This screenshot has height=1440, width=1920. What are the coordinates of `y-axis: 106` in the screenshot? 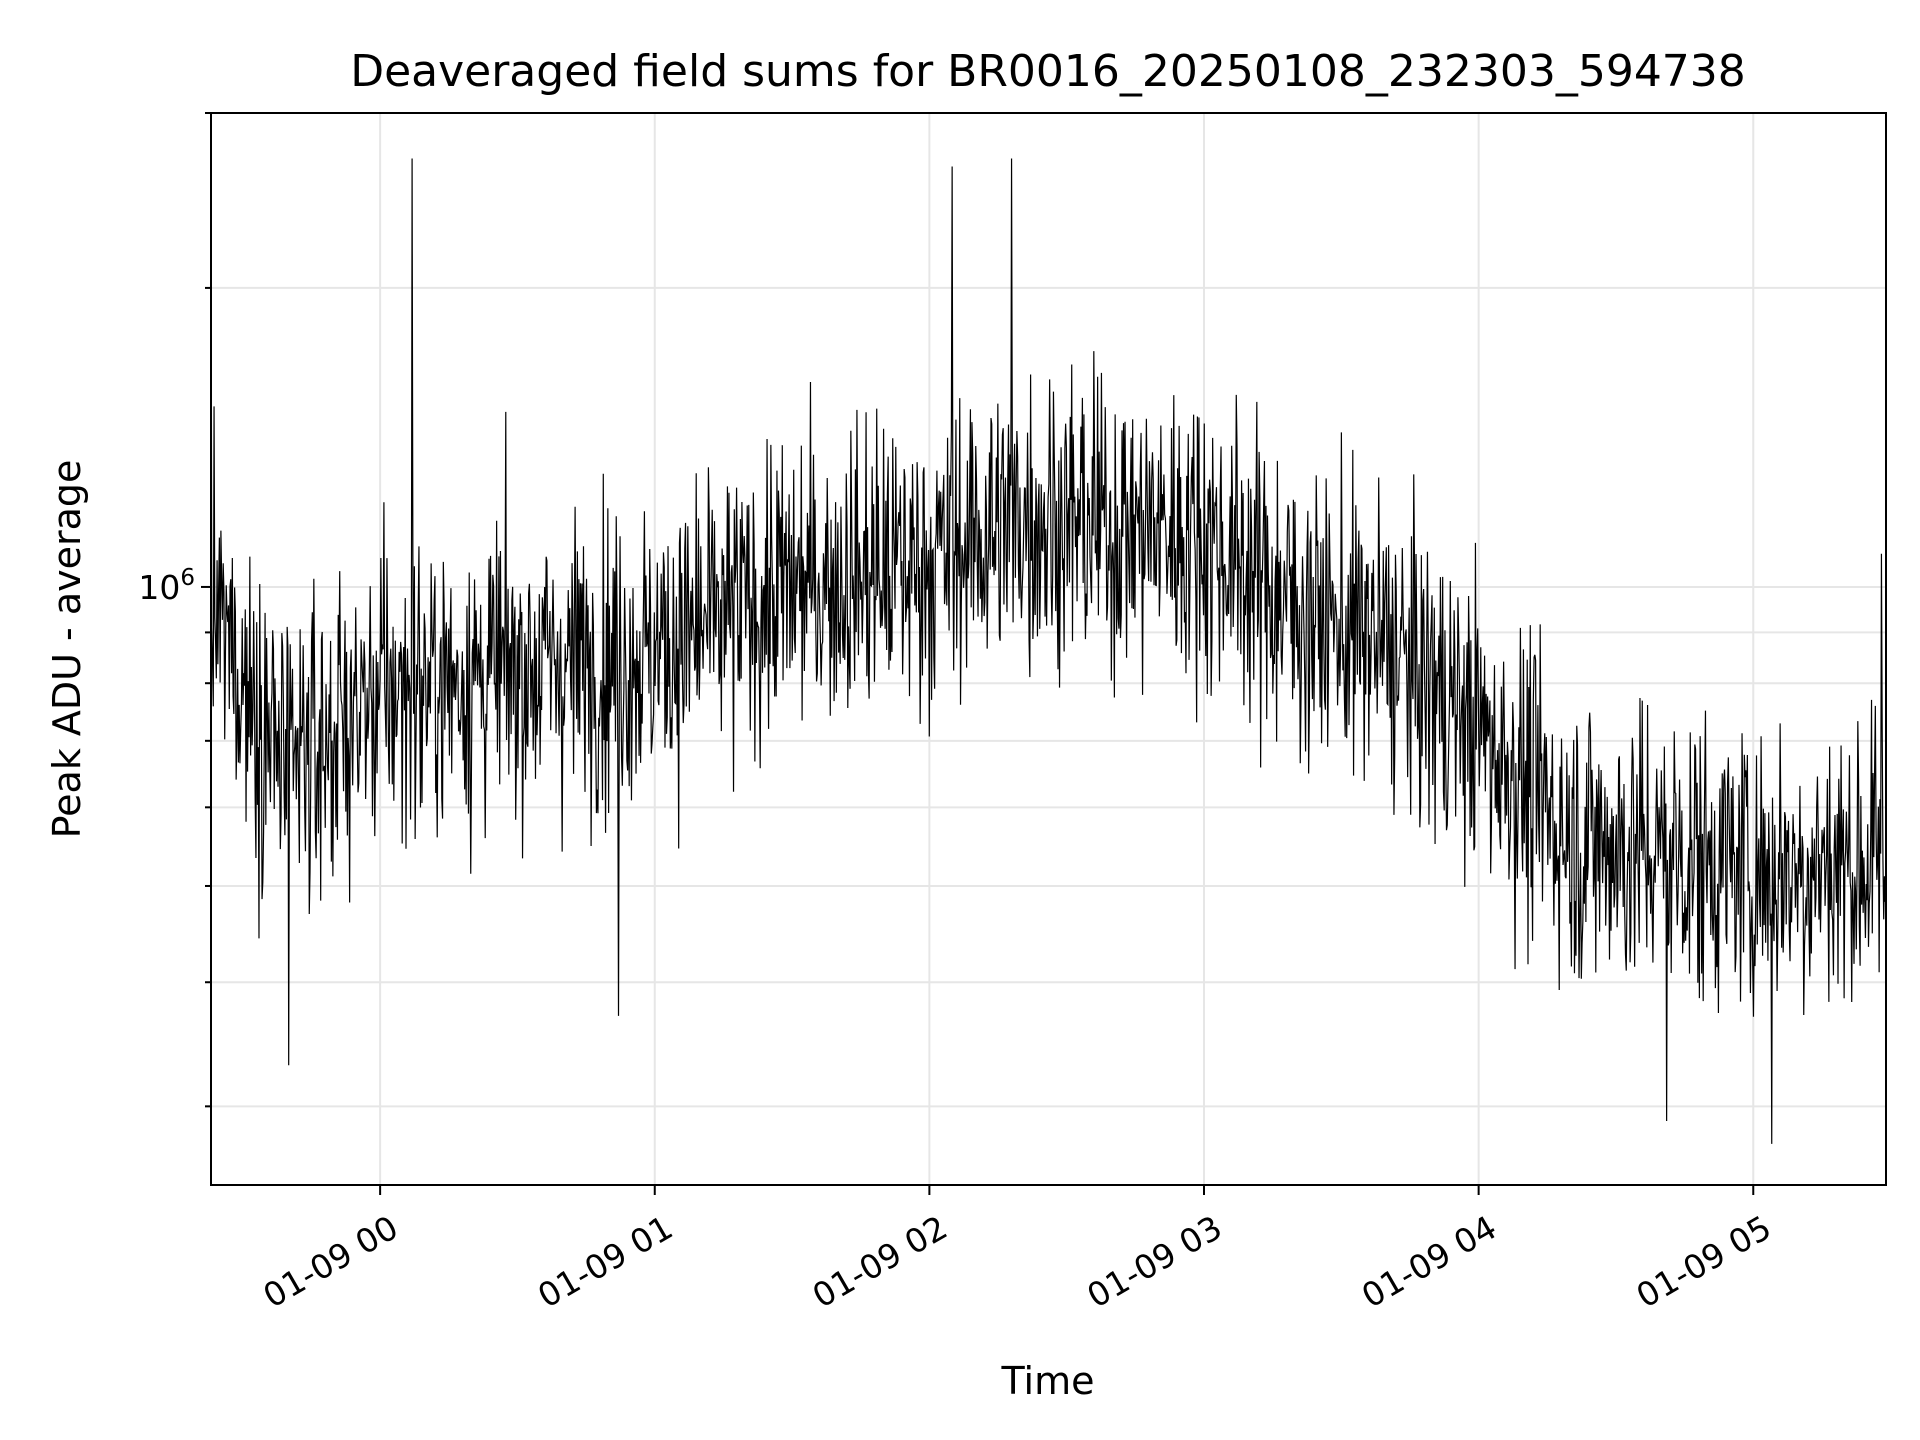 It's located at (174, 610).